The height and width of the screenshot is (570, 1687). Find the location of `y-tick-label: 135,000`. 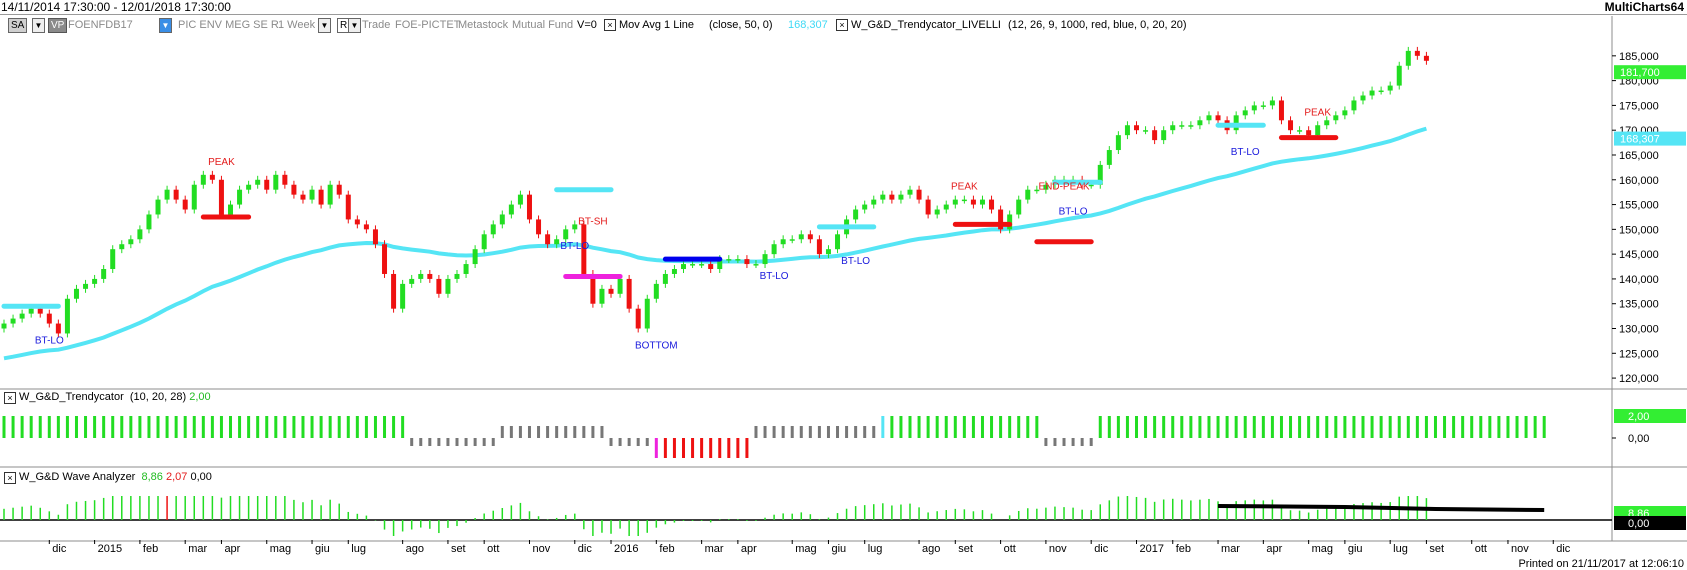

y-tick-label: 135,000 is located at coordinates (1639, 305).